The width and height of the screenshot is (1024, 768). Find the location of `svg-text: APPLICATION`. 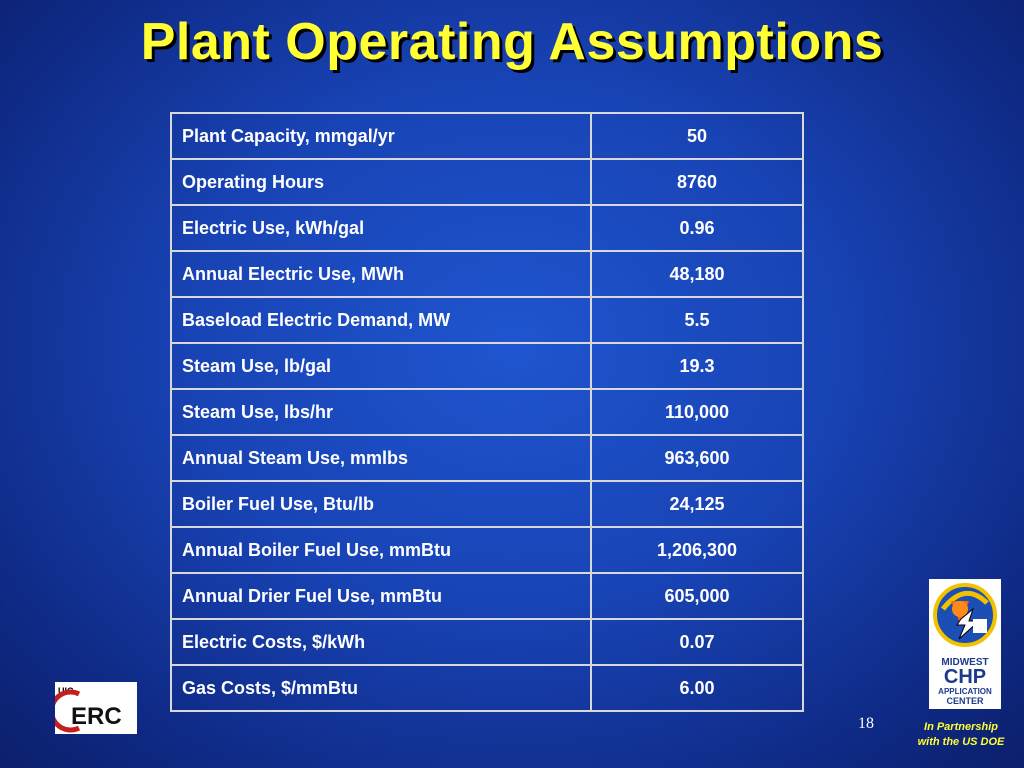

svg-text: APPLICATION is located at coordinates (965, 691).